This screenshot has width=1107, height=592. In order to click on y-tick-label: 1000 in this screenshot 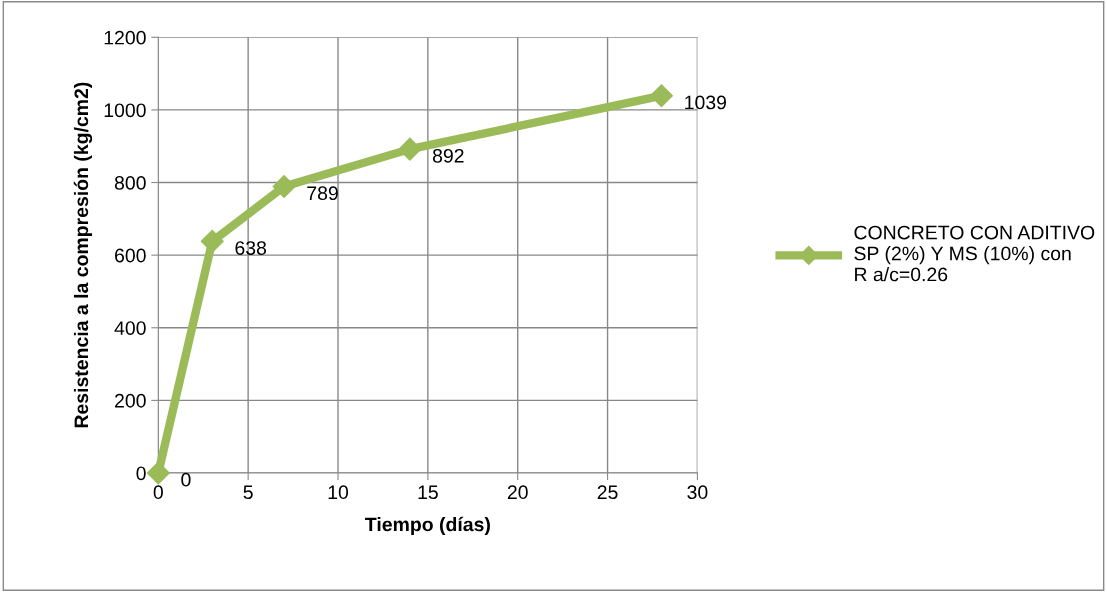, I will do `click(125, 110)`.